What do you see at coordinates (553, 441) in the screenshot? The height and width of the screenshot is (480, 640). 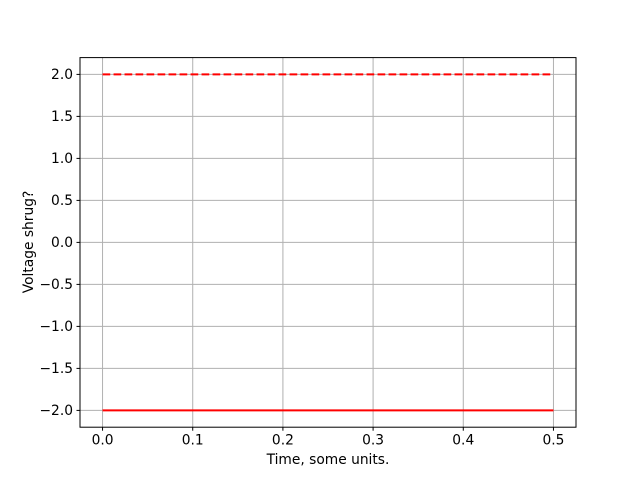 I see `x-tick-label: 0.5` at bounding box center [553, 441].